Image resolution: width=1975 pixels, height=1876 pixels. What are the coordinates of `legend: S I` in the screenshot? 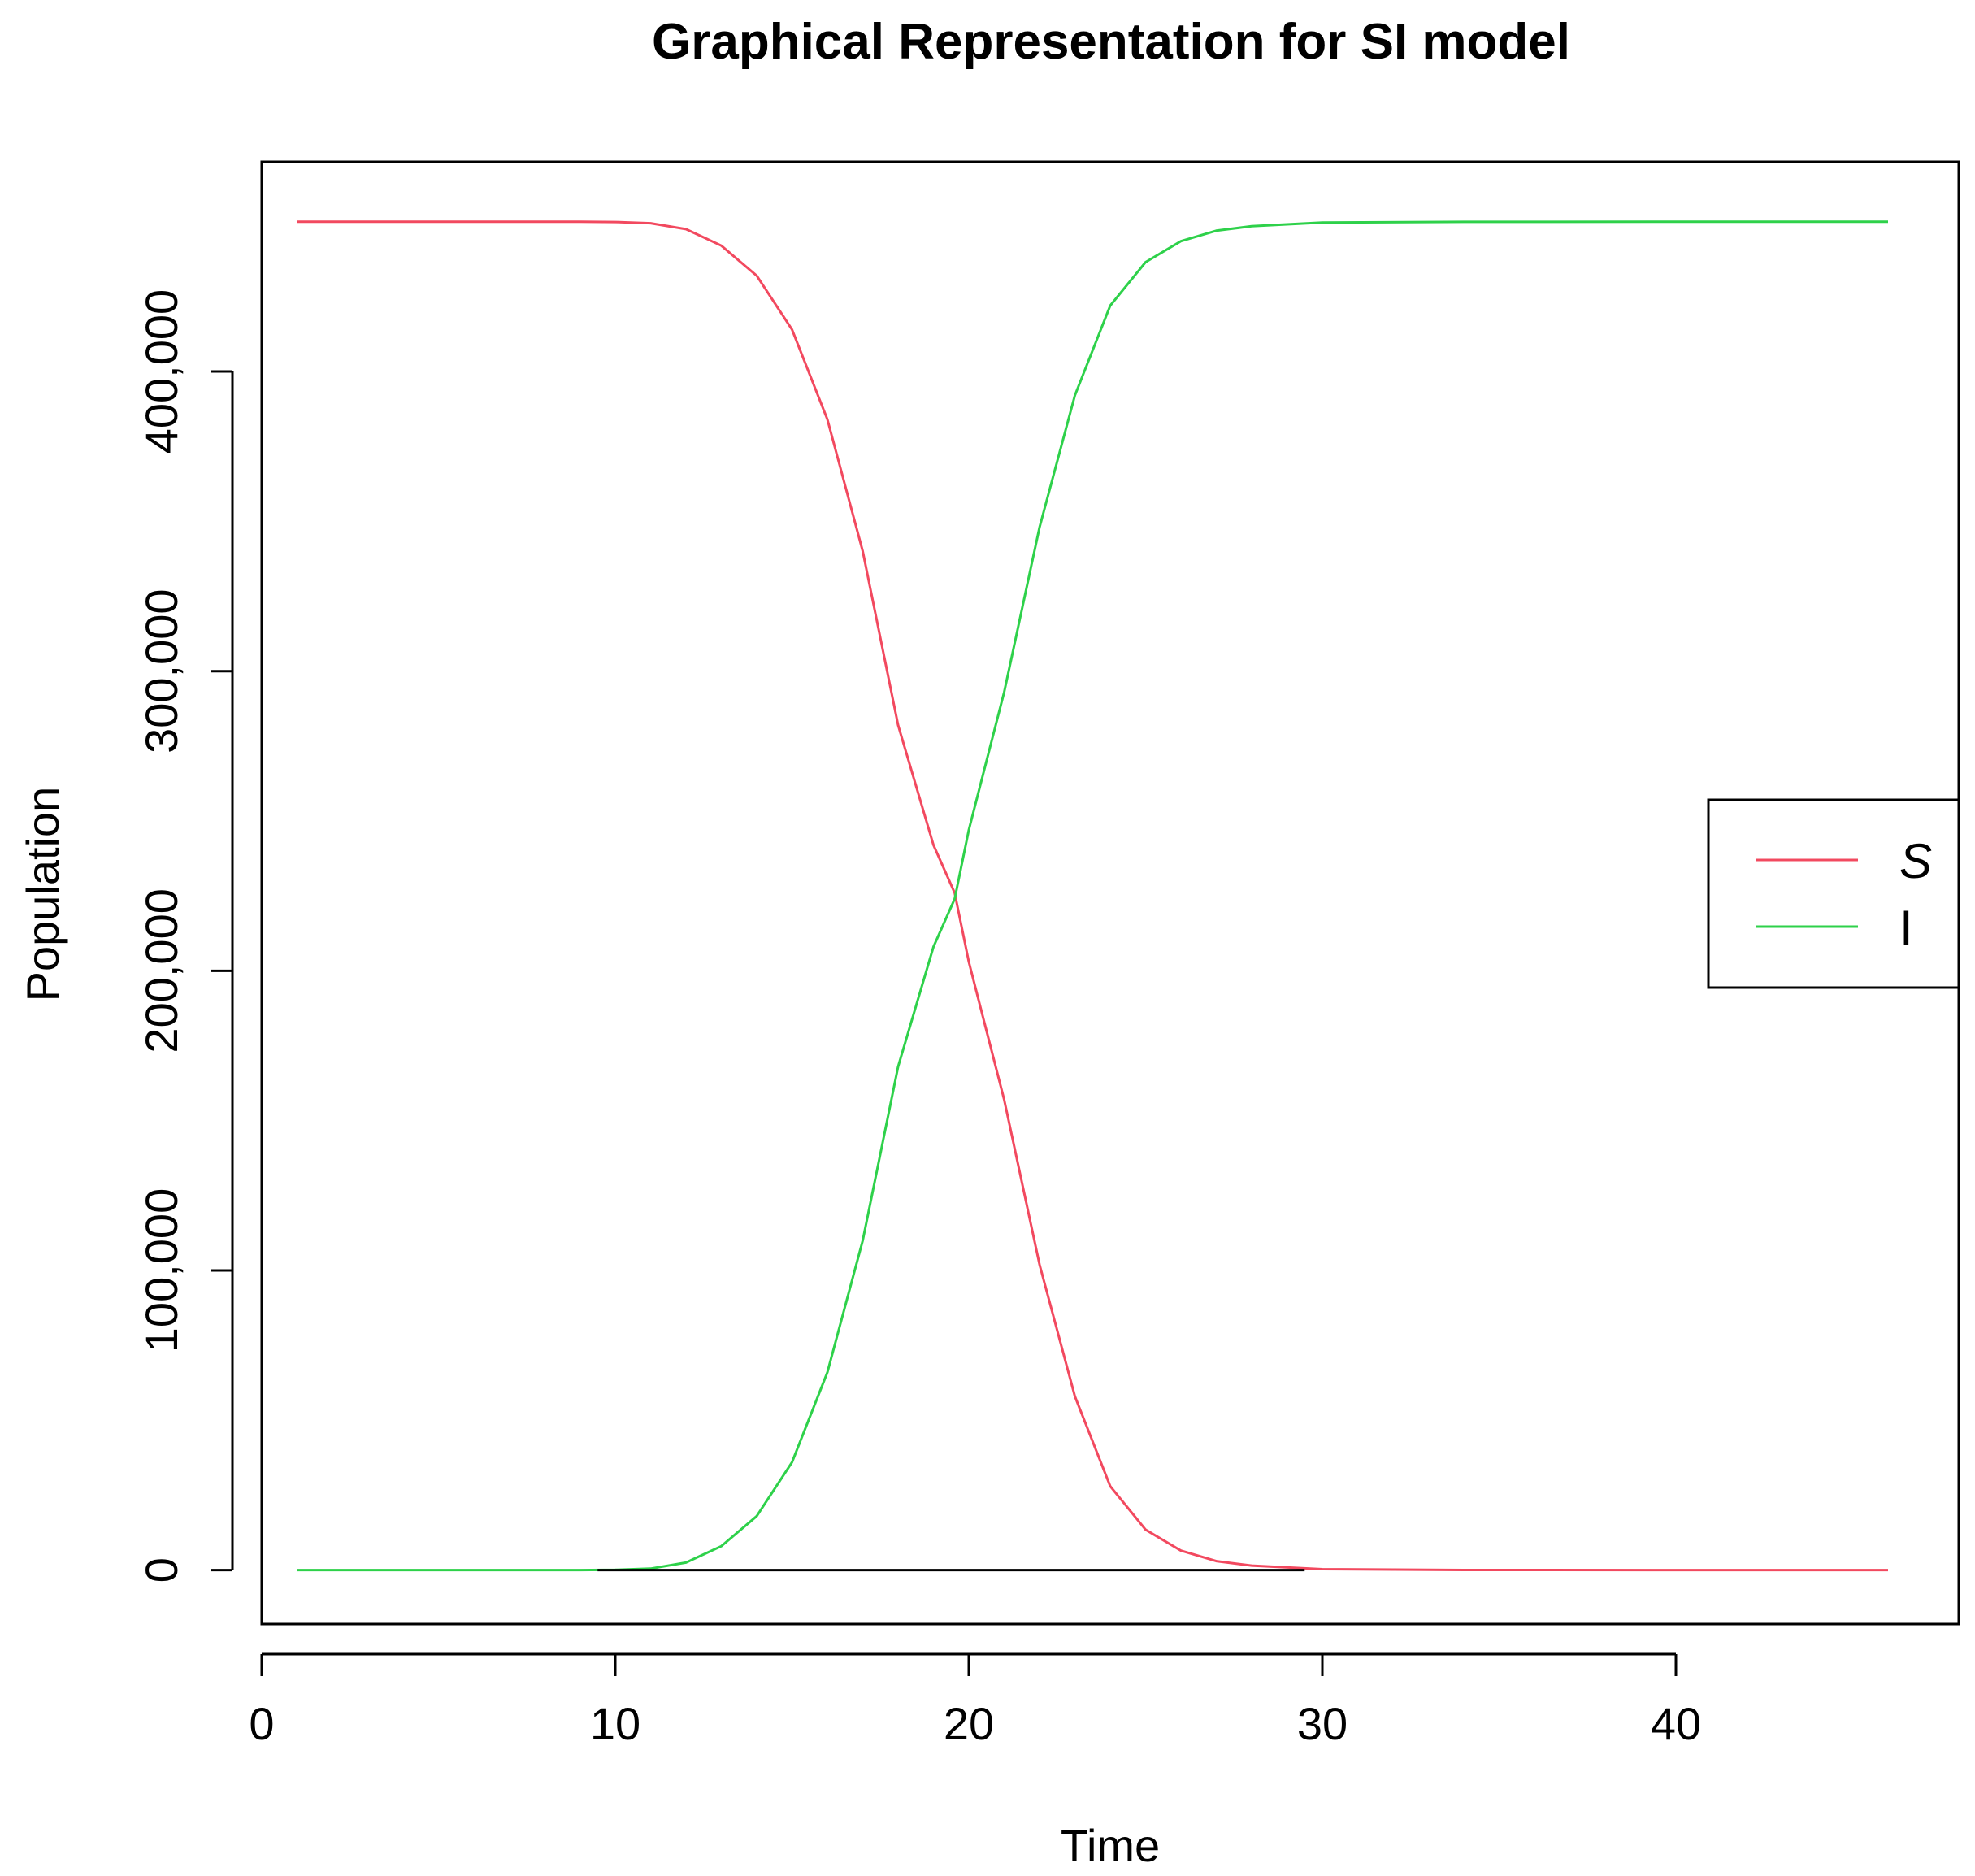 It's located at (1833, 893).